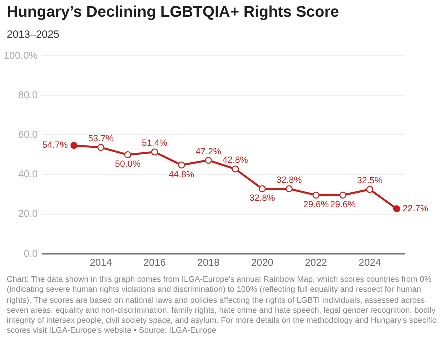  I want to click on data-label: 42.8%, so click(235, 160).